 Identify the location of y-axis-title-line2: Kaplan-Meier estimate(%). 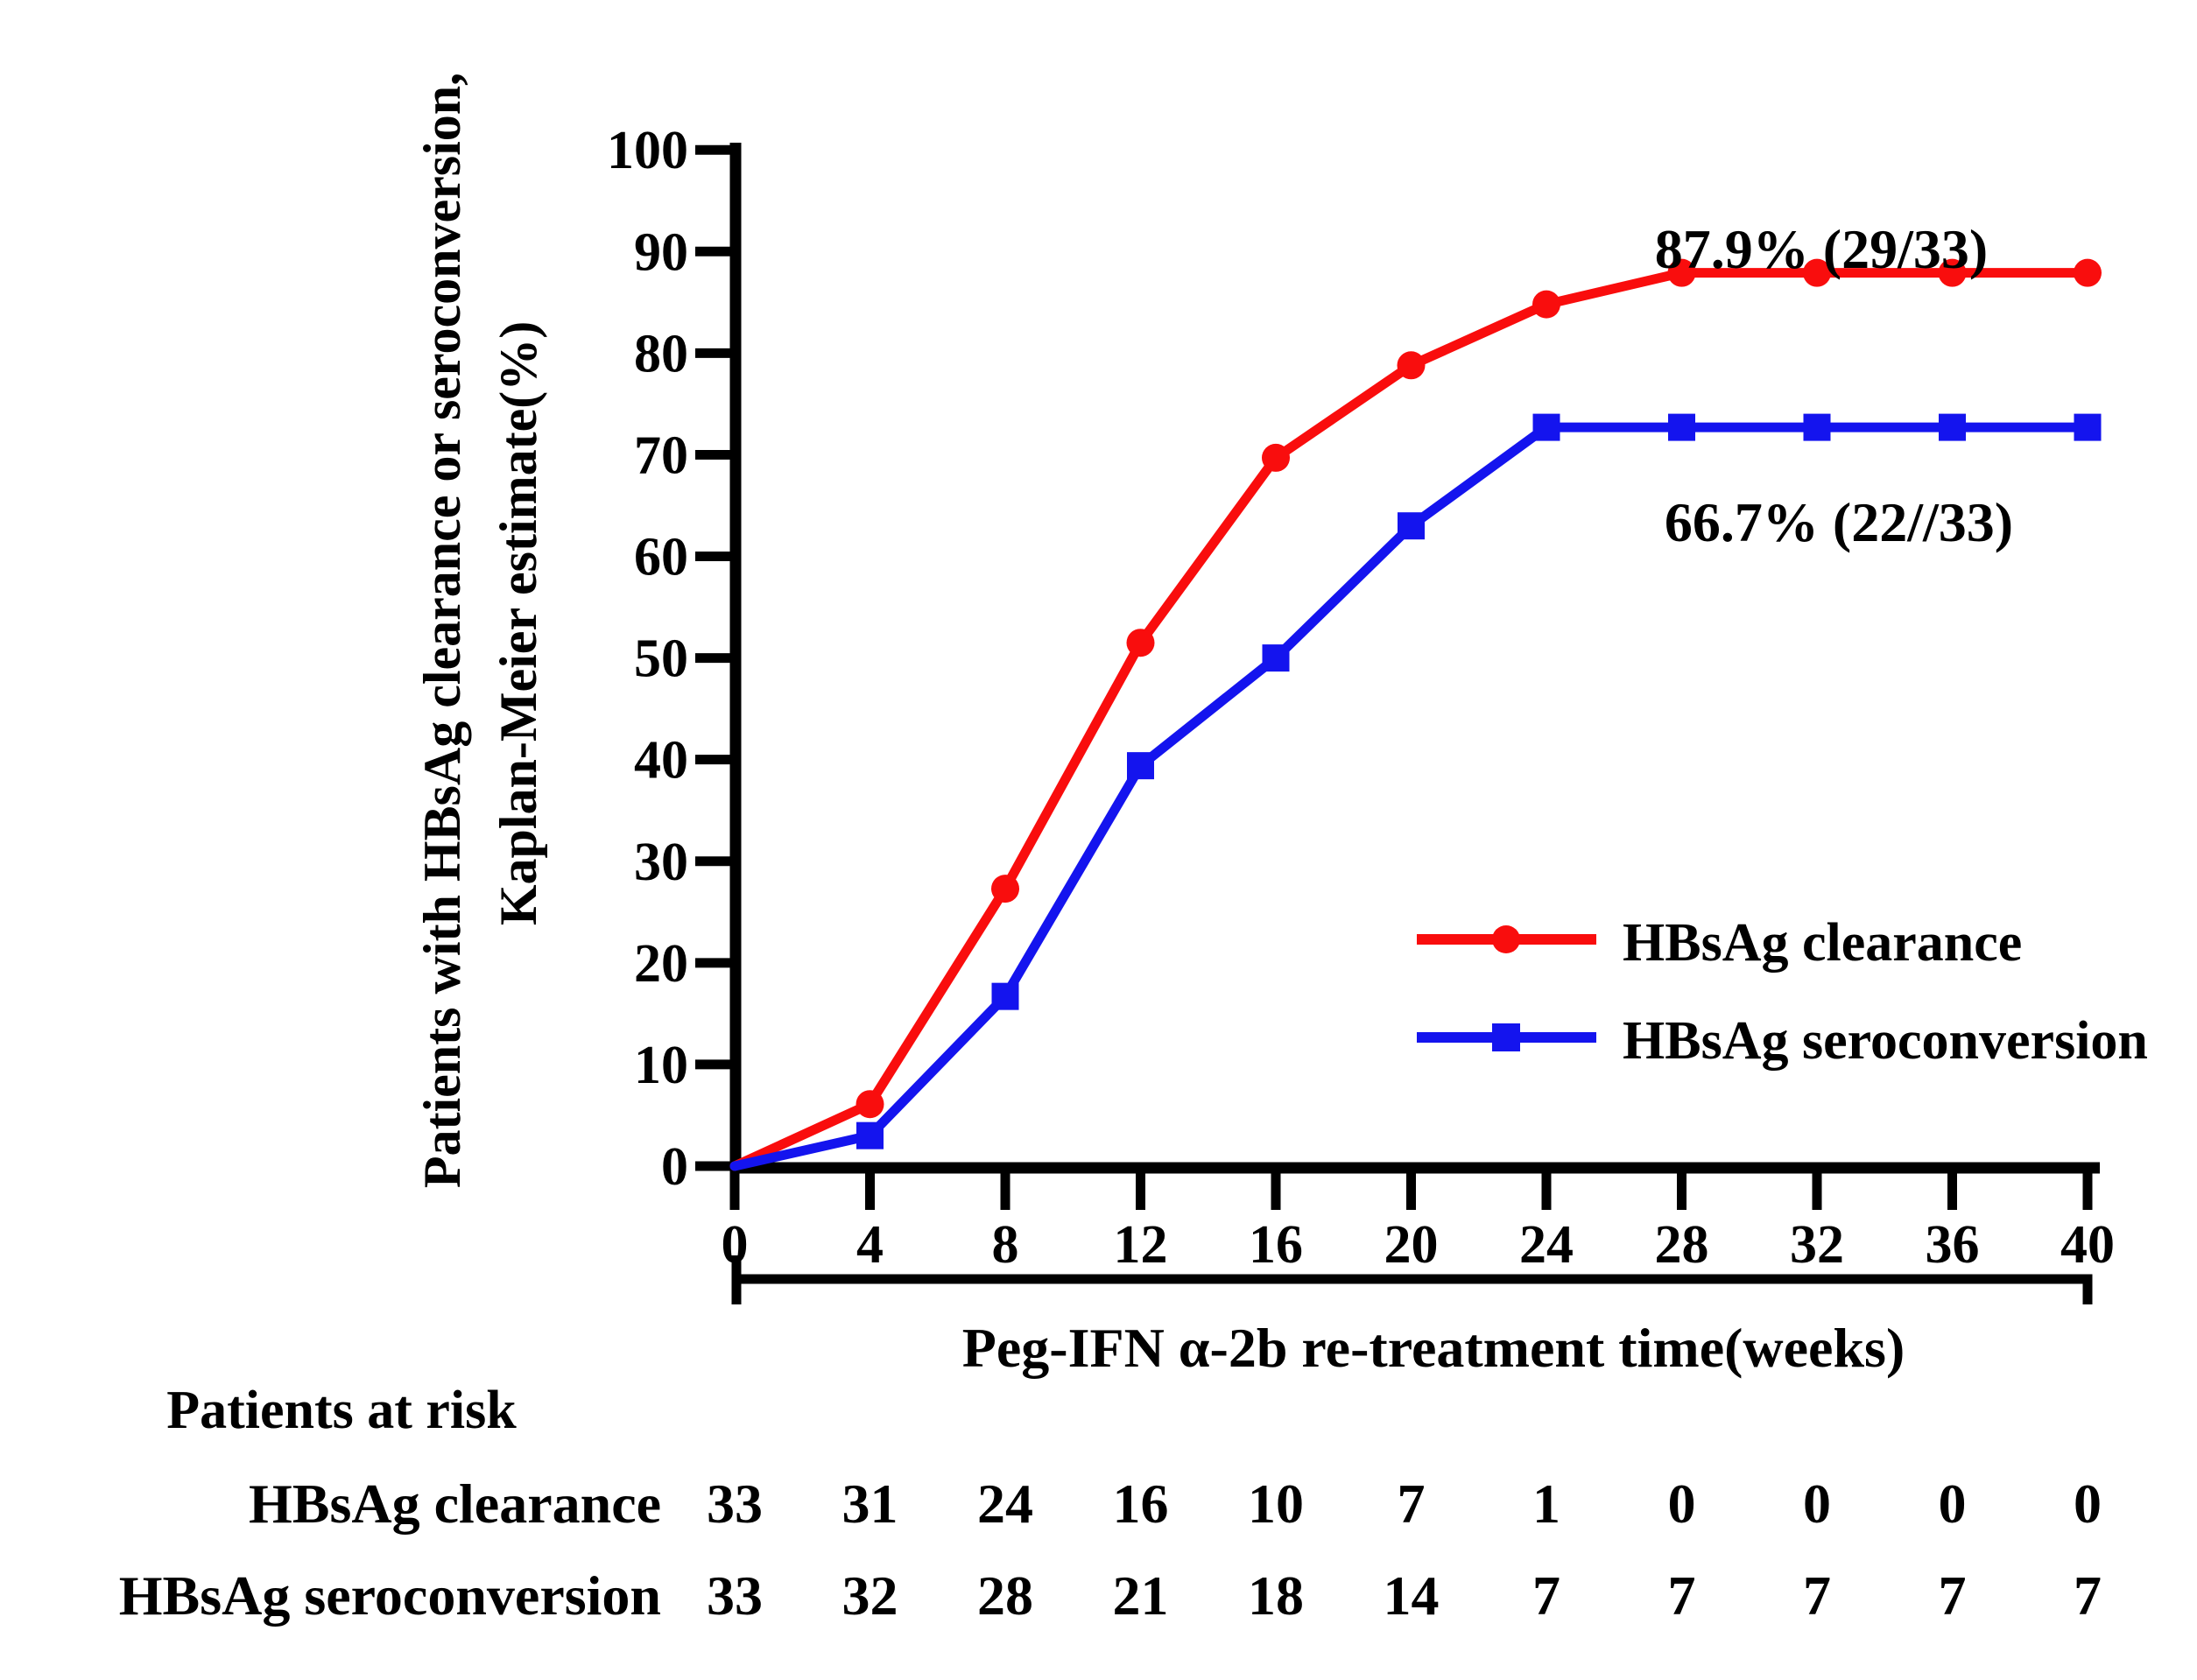
(518, 623).